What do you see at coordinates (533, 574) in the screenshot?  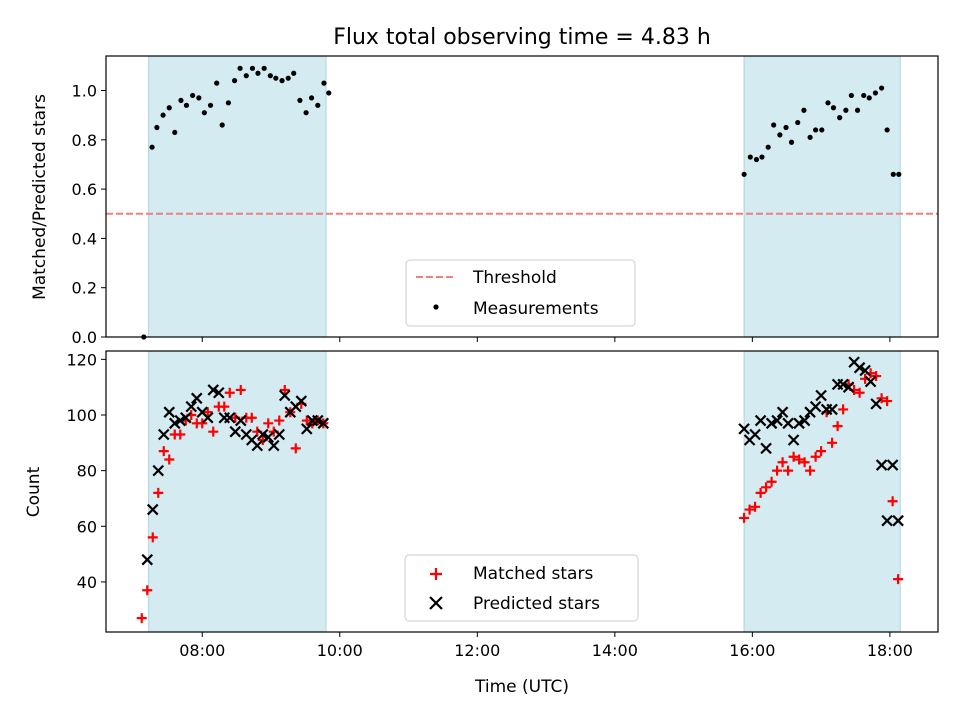 I see `legend-matched-label: Matched stars` at bounding box center [533, 574].